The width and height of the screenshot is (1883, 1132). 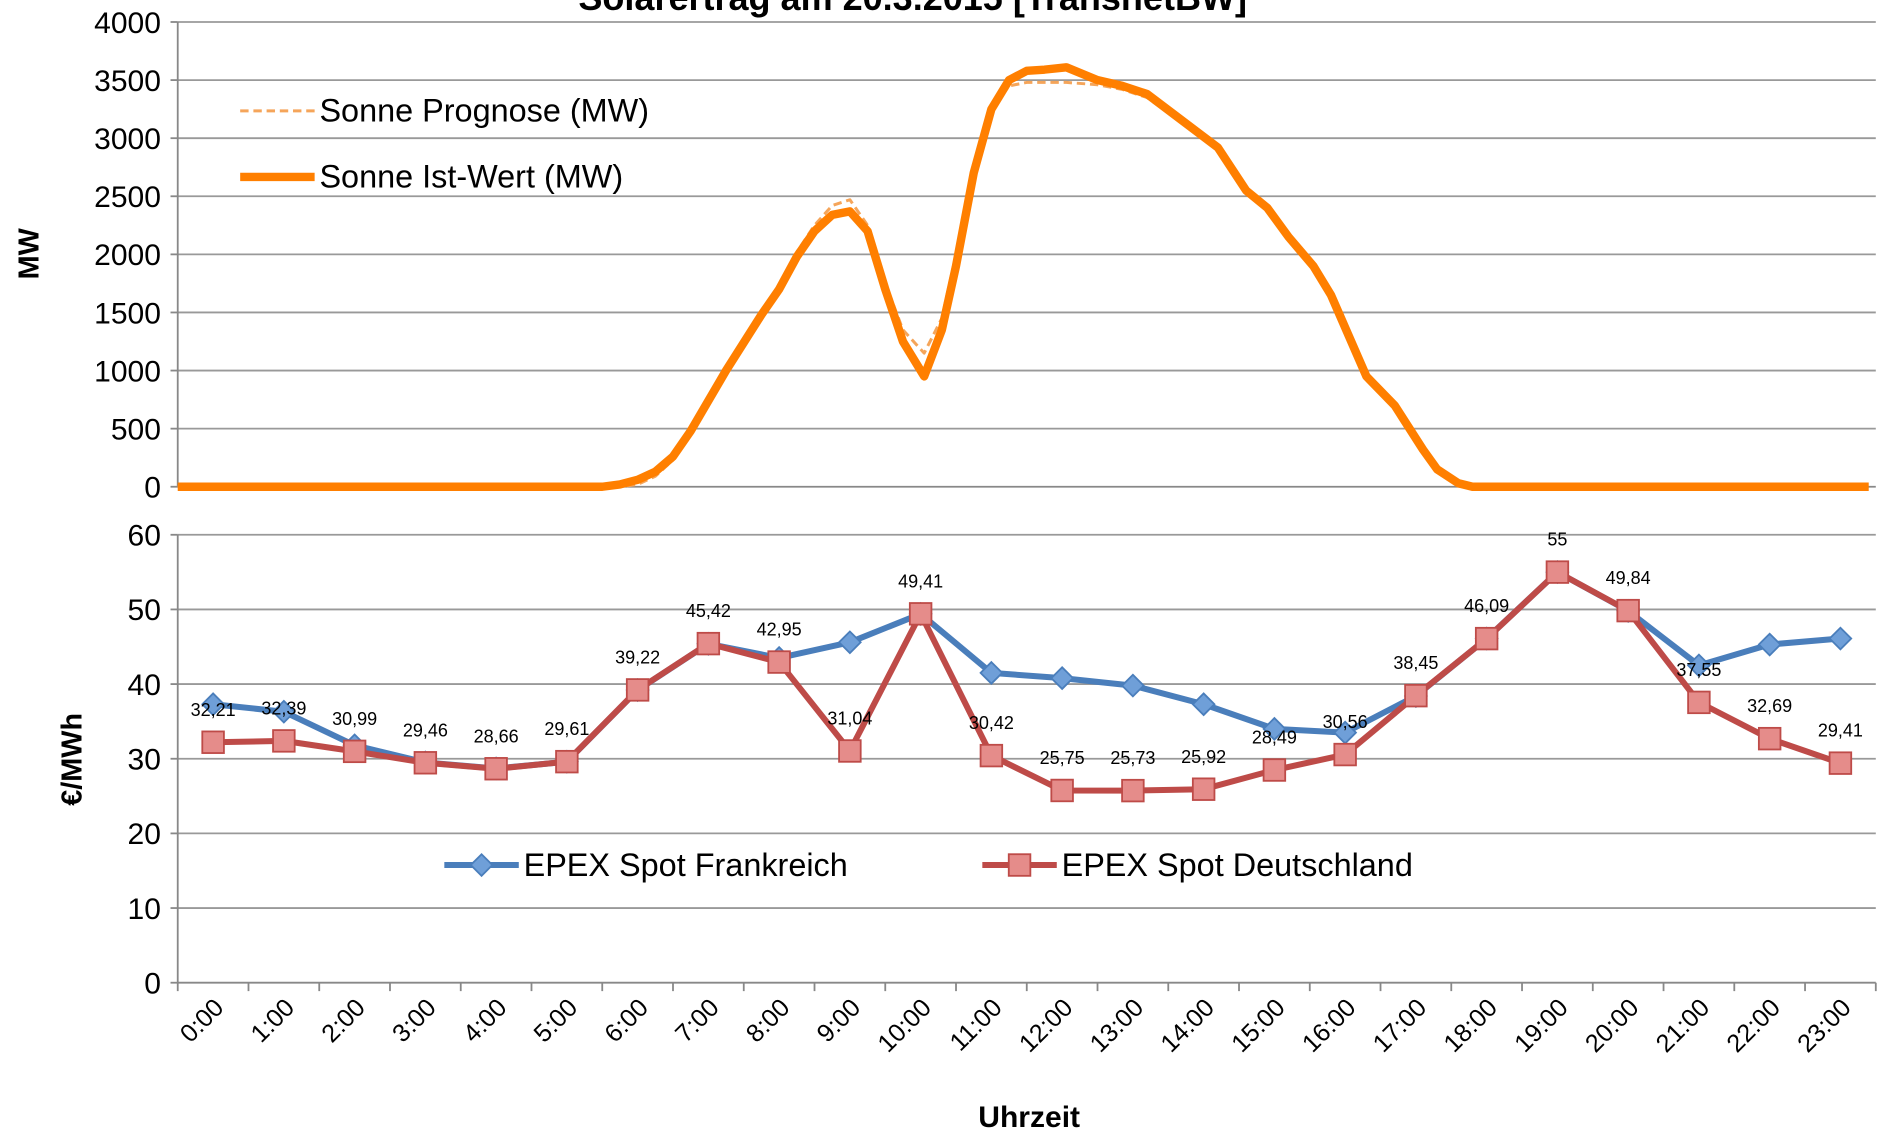 I want to click on x-tick-label: 20:00, so click(x=1612, y=1026).